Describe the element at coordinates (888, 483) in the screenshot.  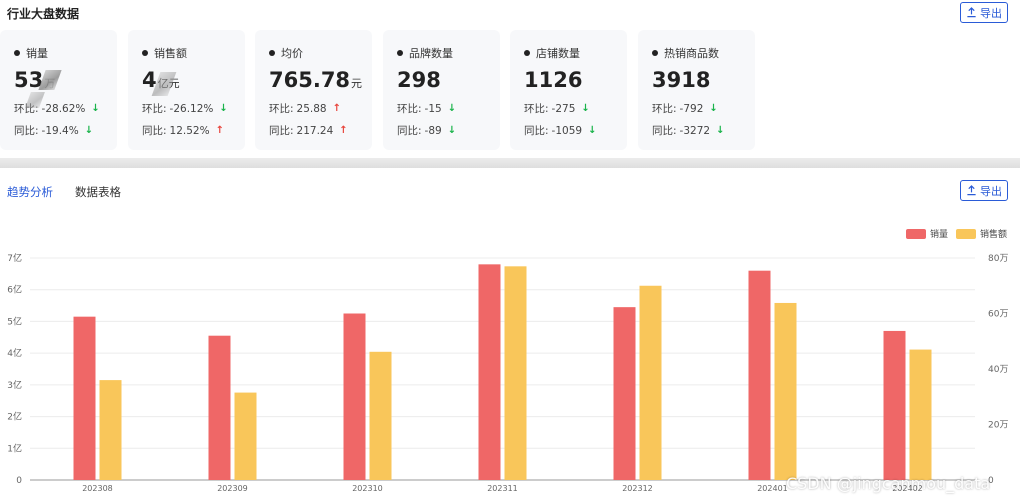
I see `watermark: CSDN @jingcanmou_data` at that location.